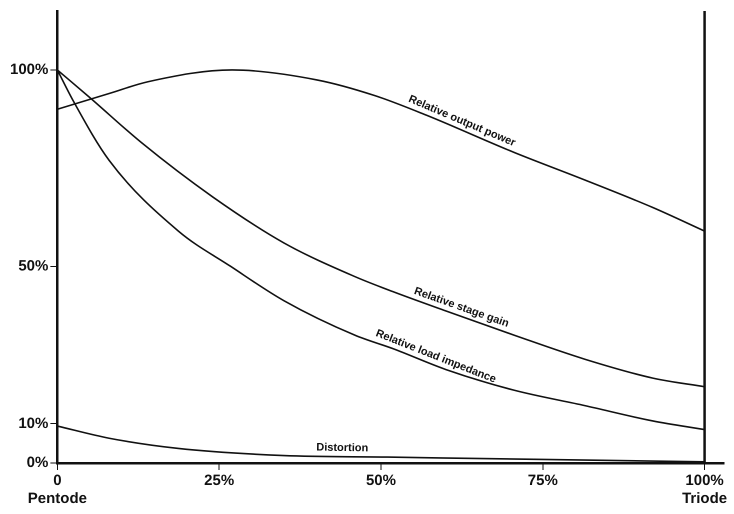 The width and height of the screenshot is (734, 514). I want to click on y-tick-label: 0%, so click(37, 463).